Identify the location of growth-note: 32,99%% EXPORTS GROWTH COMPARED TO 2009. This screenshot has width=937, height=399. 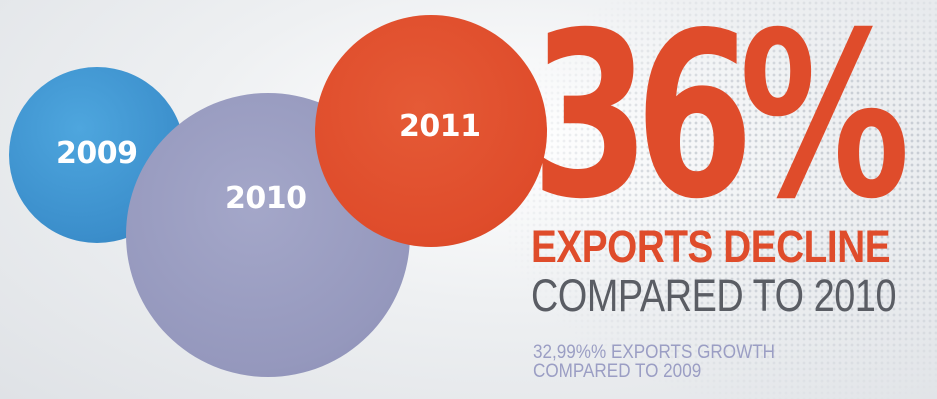
(654, 362).